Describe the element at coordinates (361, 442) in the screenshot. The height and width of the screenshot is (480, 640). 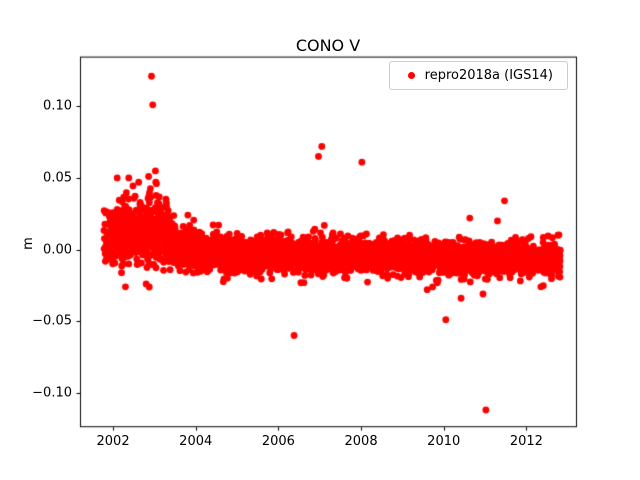
I see `x-tick-label: 2008` at that location.